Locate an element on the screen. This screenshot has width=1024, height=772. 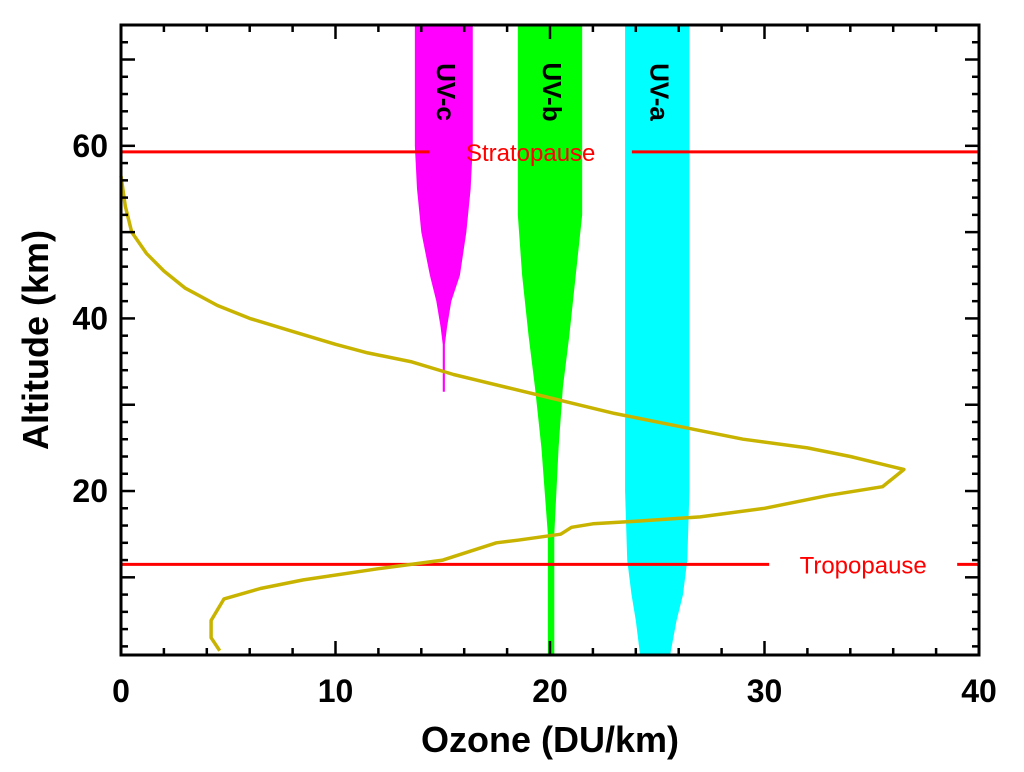
x-tick-label: 30 is located at coordinates (765, 691).